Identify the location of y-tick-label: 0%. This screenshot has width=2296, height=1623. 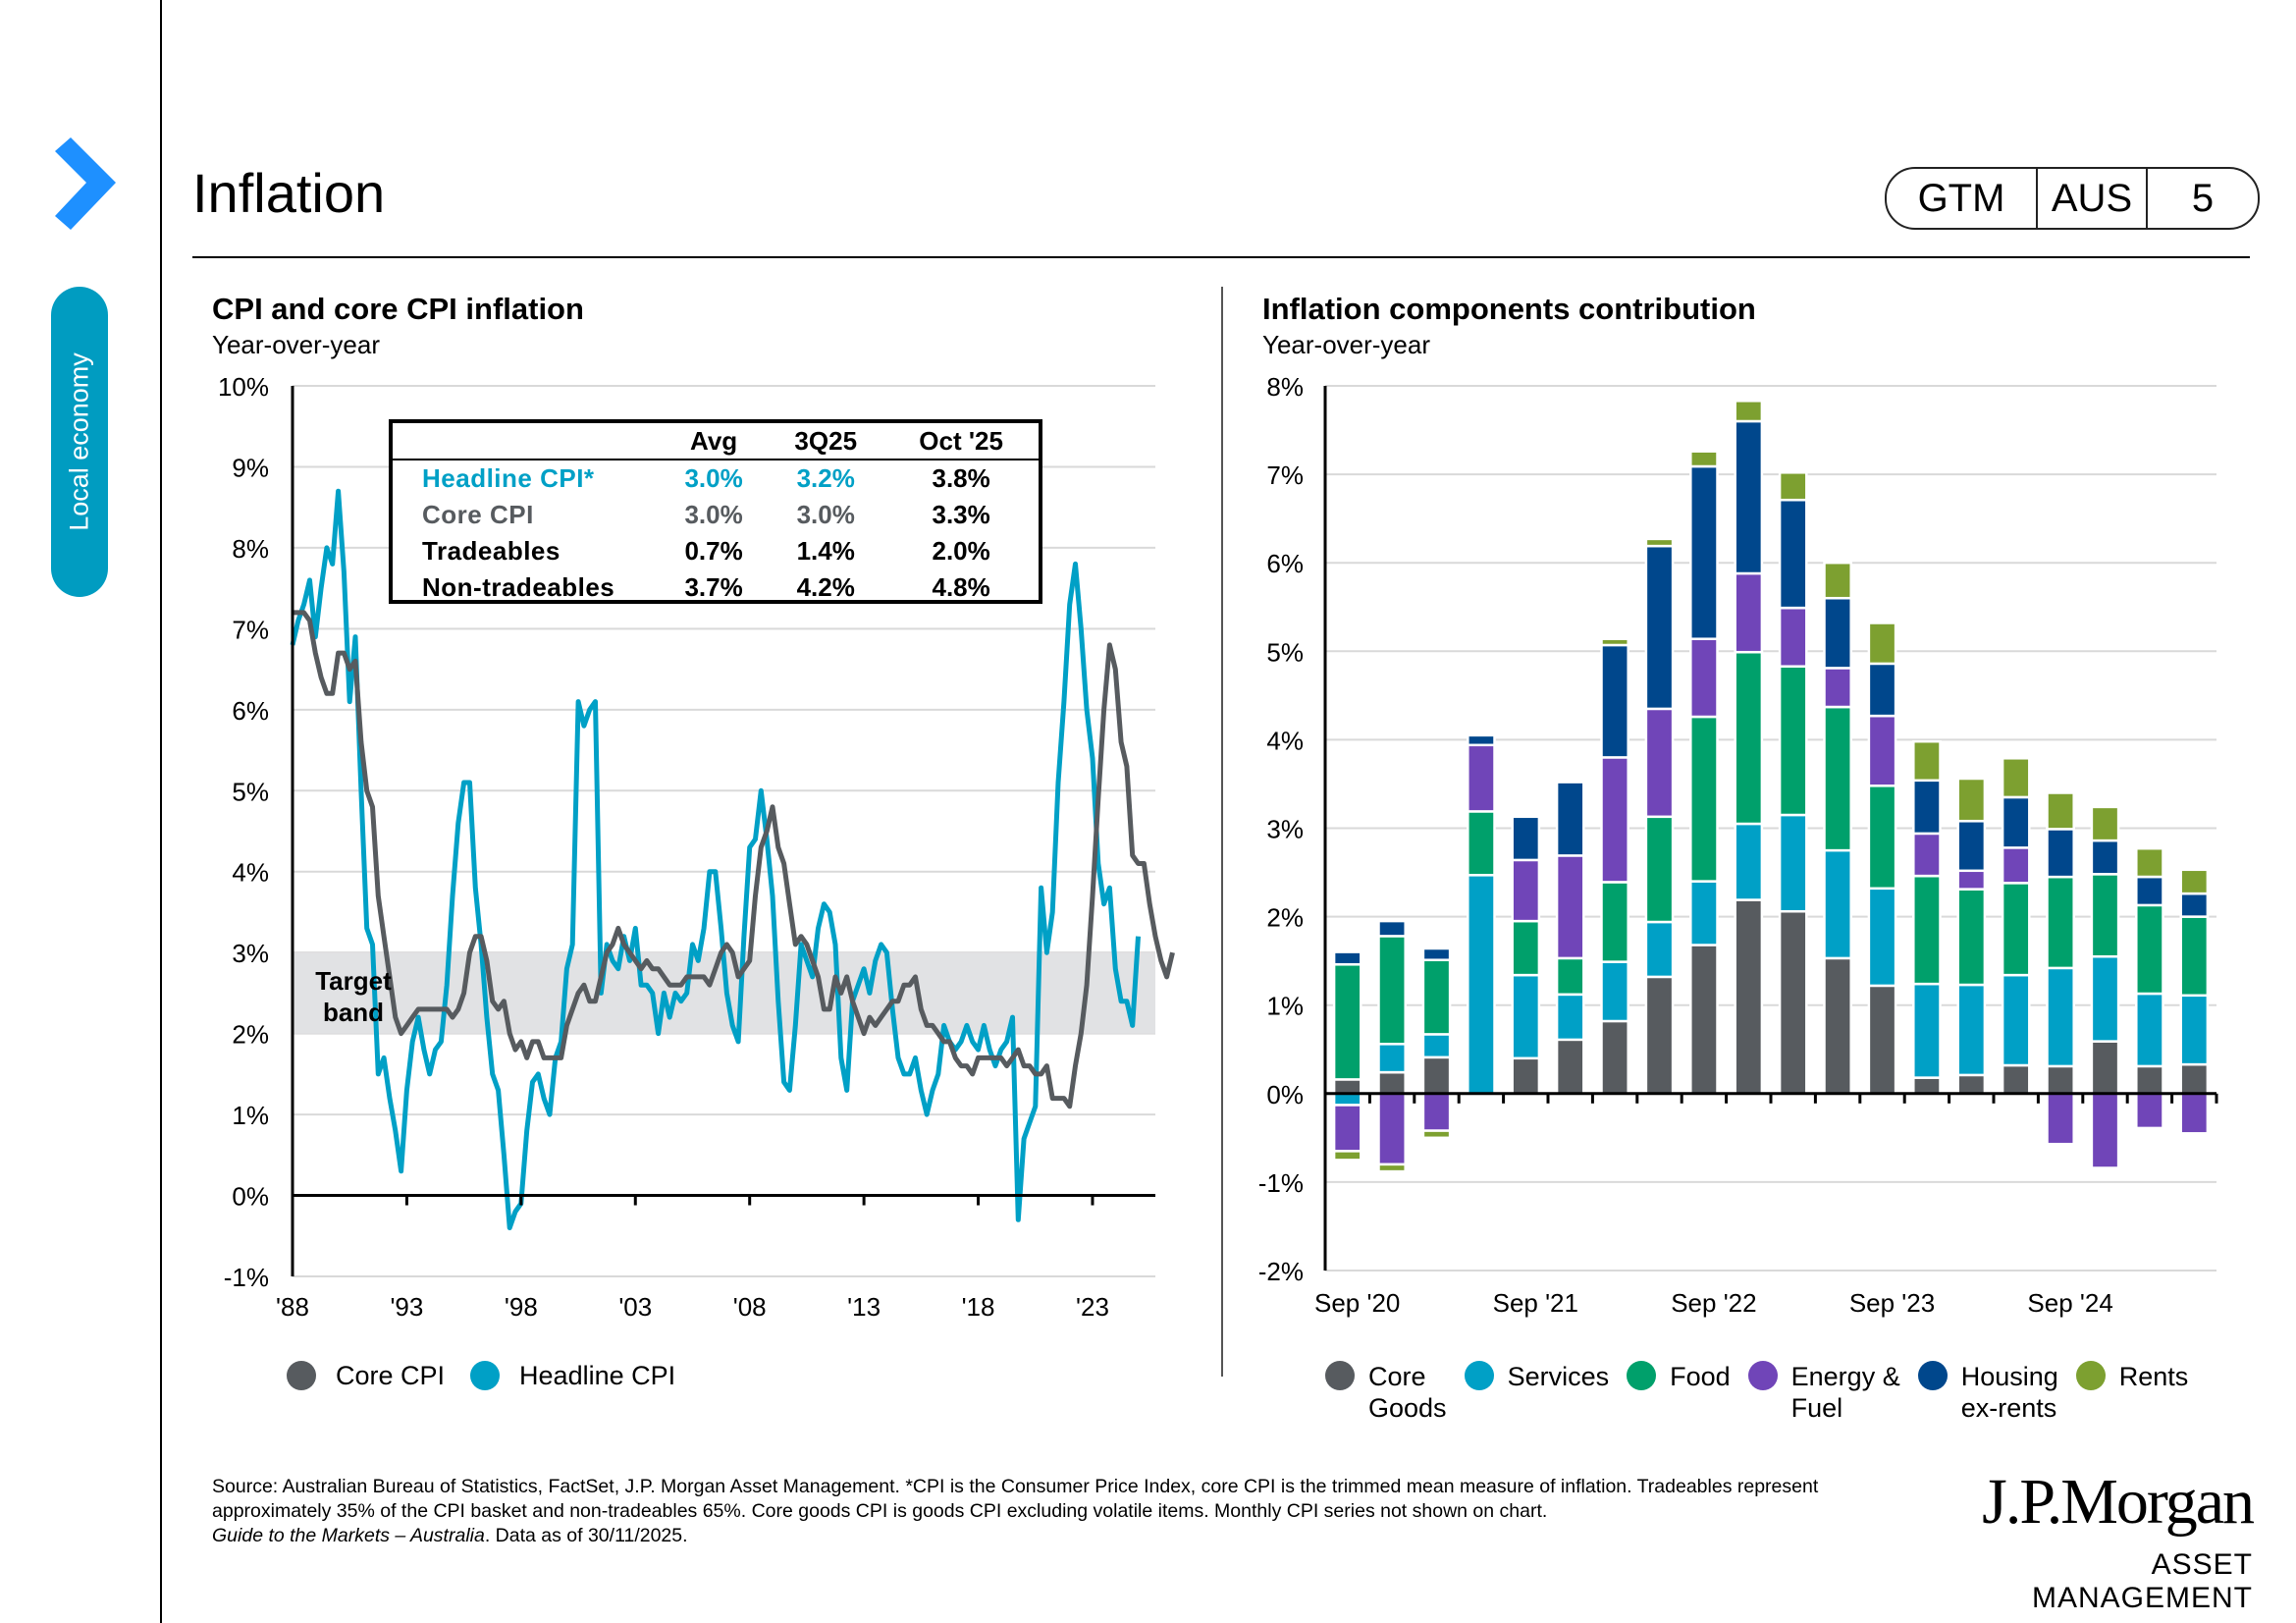
(1285, 1094).